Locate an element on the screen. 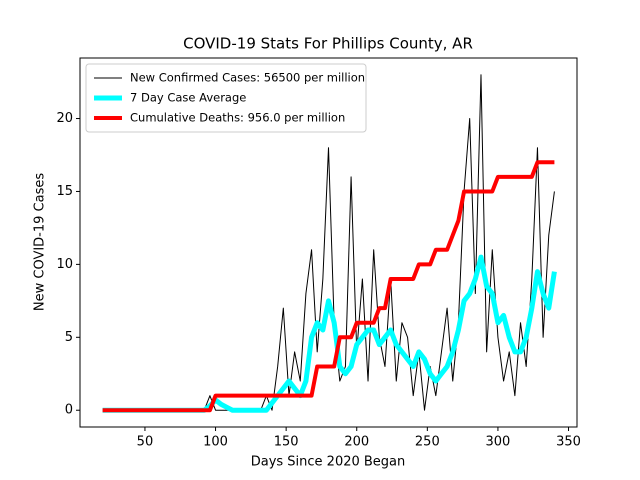 The image size is (640, 480). y-axis-label: New COVID-19 Cases is located at coordinates (40, 242).